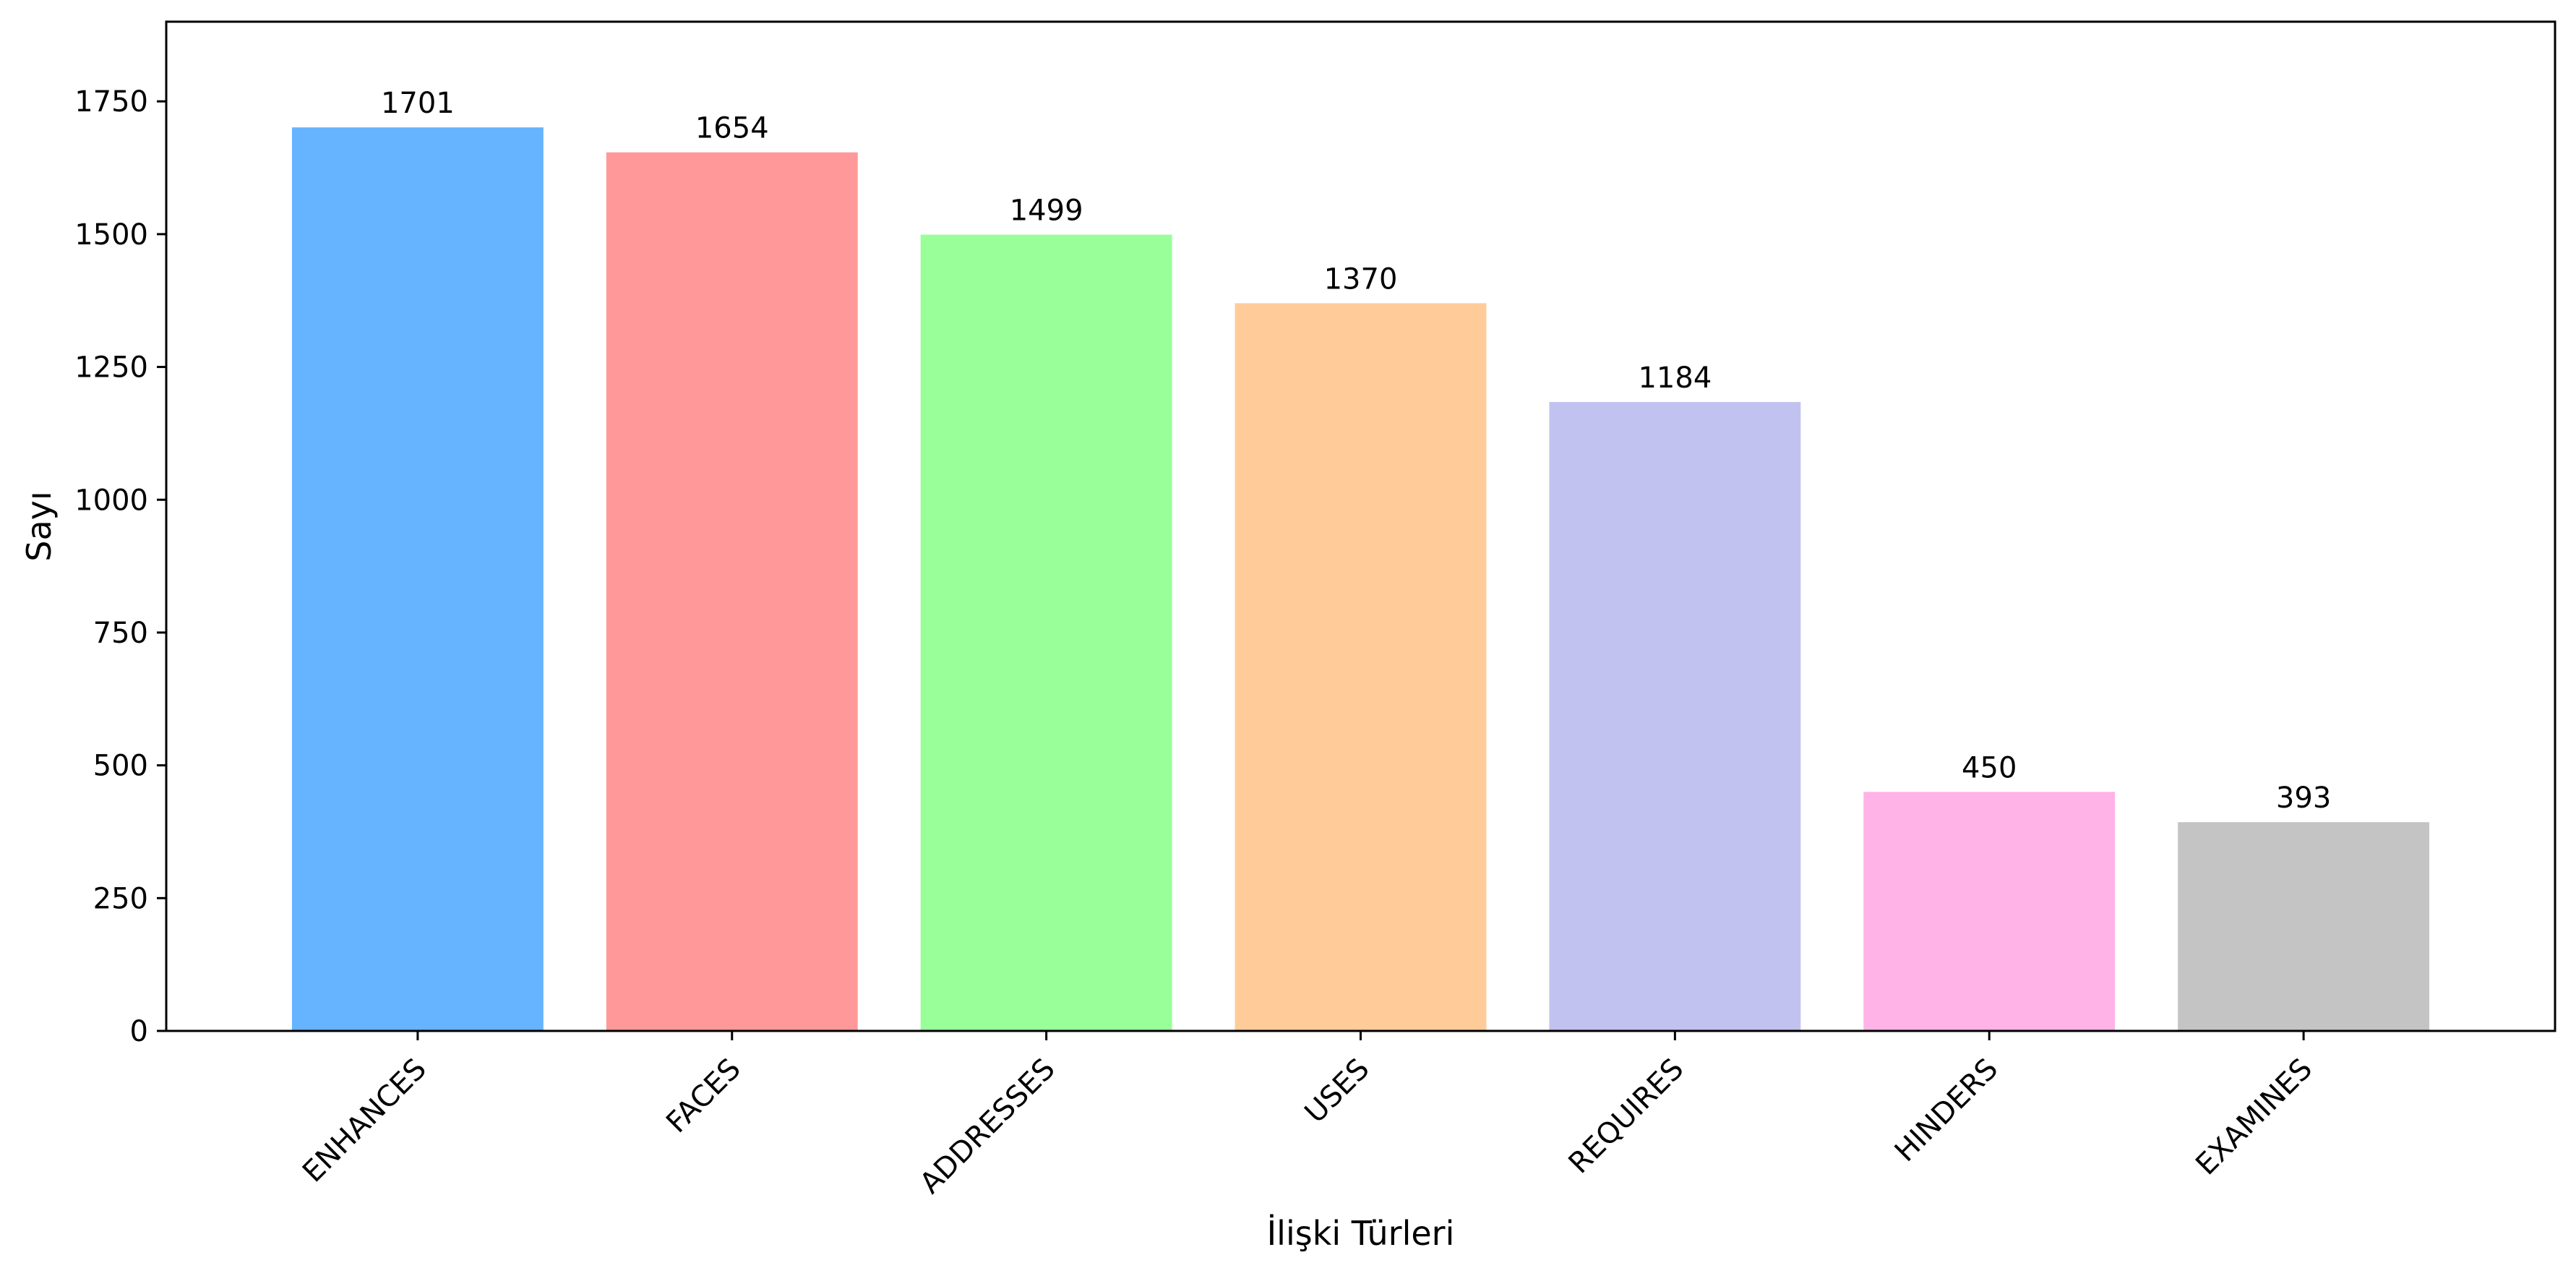 This screenshot has height=1276, width=2576. I want to click on x-tick-label: EXAMINES, so click(2254, 1117).